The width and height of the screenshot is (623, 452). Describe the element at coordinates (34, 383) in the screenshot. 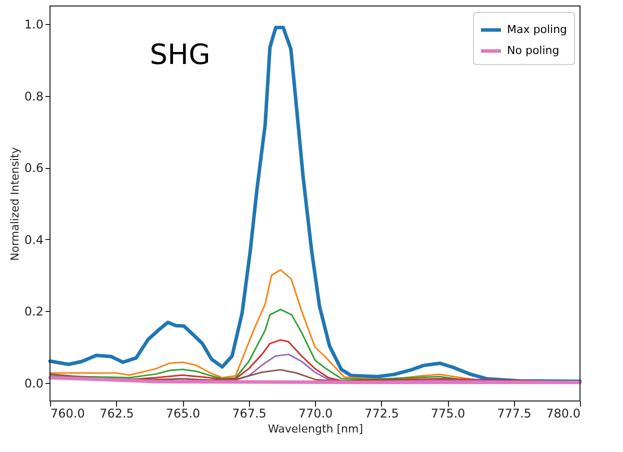

I see `y-tick-label: 0.0` at that location.